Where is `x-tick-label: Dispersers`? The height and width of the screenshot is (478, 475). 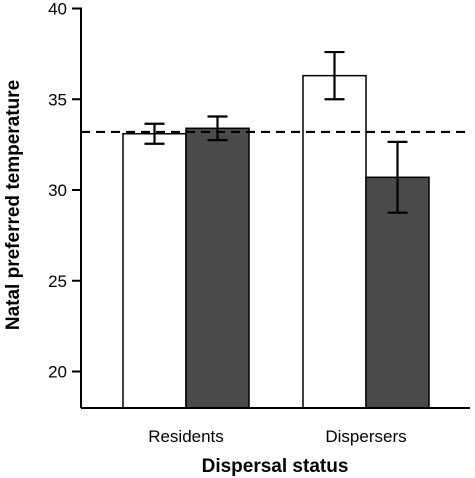
x-tick-label: Dispersers is located at coordinates (365, 436).